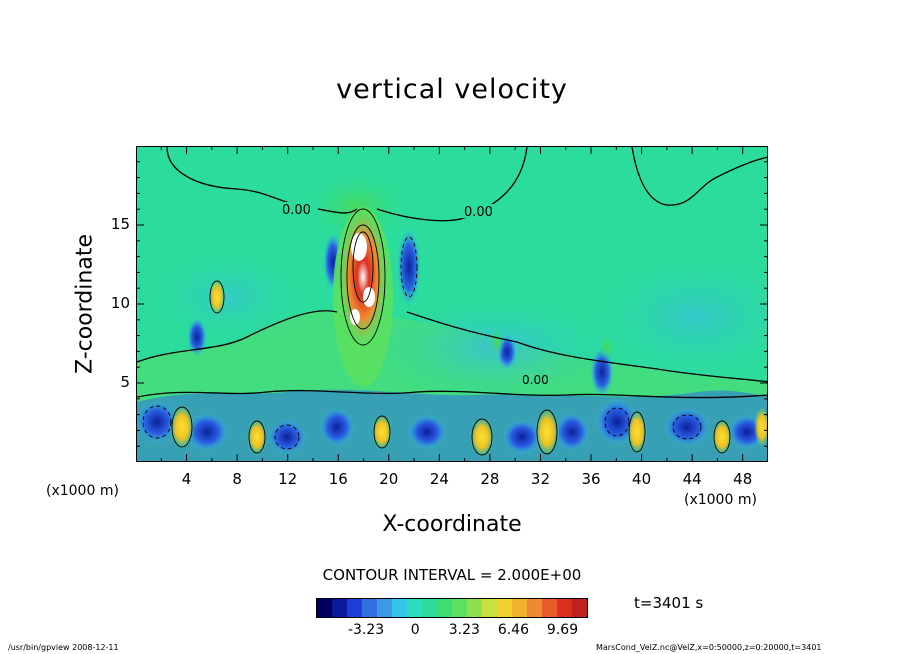  Describe the element at coordinates (642, 479) in the screenshot. I see `x-tick-label: 40` at that location.